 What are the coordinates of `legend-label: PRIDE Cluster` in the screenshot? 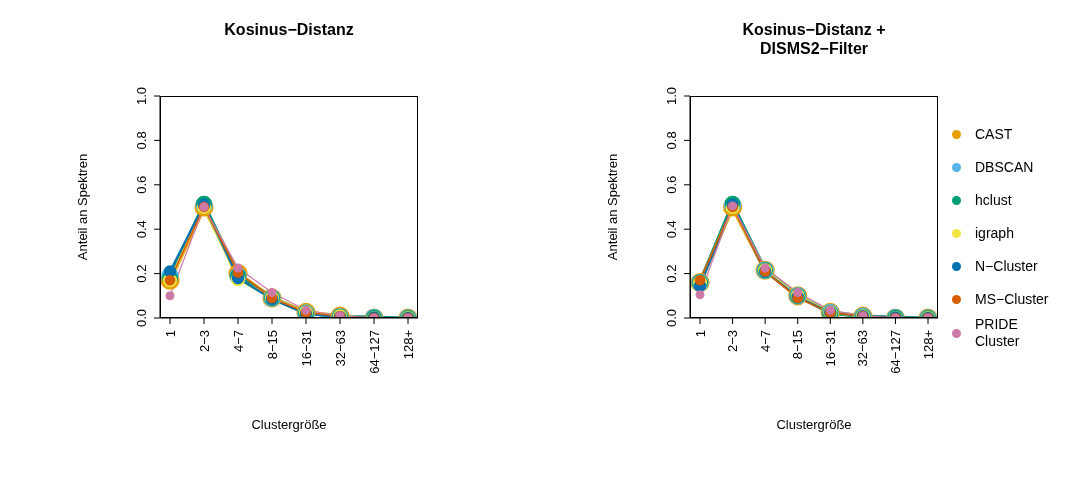 It's located at (998, 333).